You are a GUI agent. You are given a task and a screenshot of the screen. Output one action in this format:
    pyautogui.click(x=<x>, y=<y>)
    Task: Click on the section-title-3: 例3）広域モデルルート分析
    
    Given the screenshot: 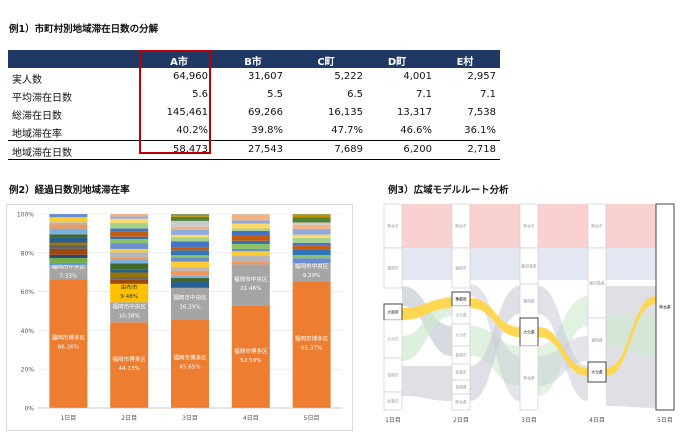 What is the action you would take?
    pyautogui.click(x=448, y=190)
    